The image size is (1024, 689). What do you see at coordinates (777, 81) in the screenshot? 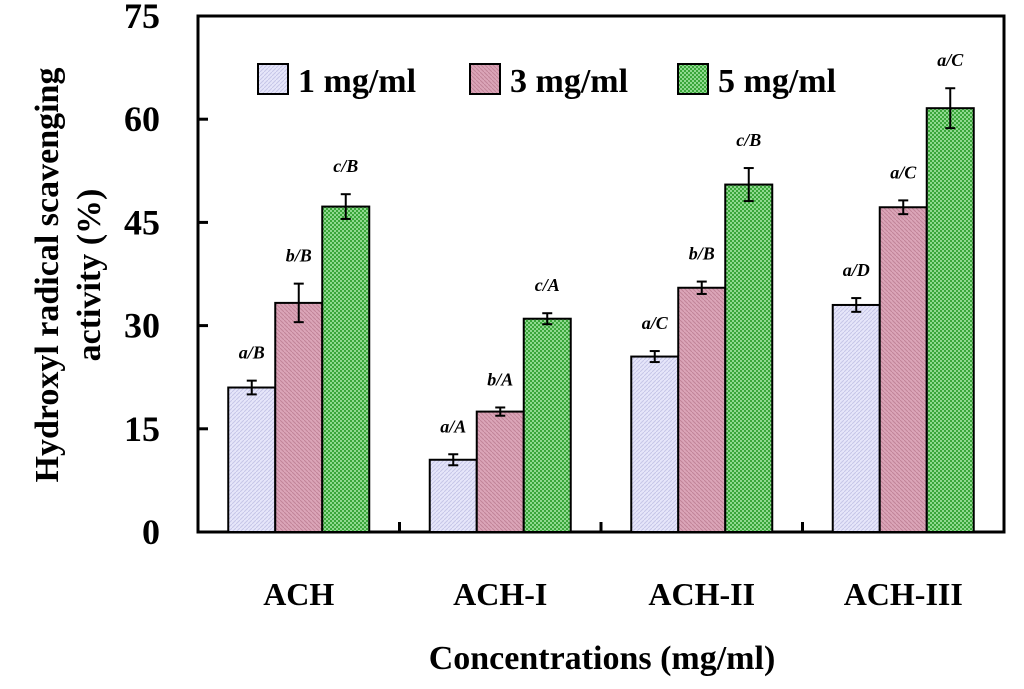
I see `legend-label: 5 mg/ml` at bounding box center [777, 81].